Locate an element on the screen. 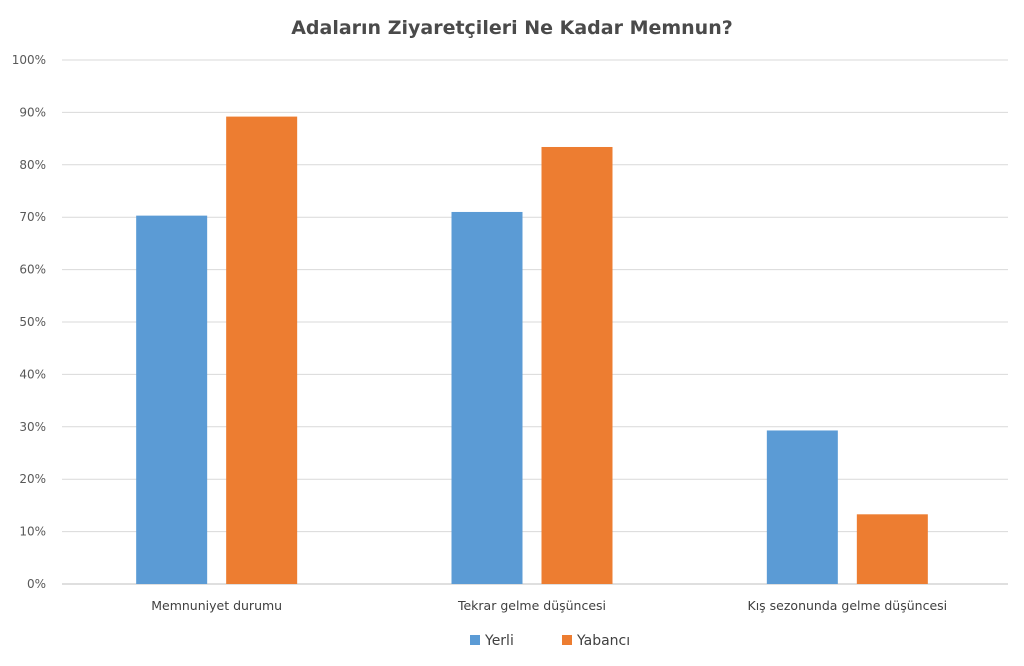 The height and width of the screenshot is (666, 1024). y-tick-label: 0% is located at coordinates (36, 584).